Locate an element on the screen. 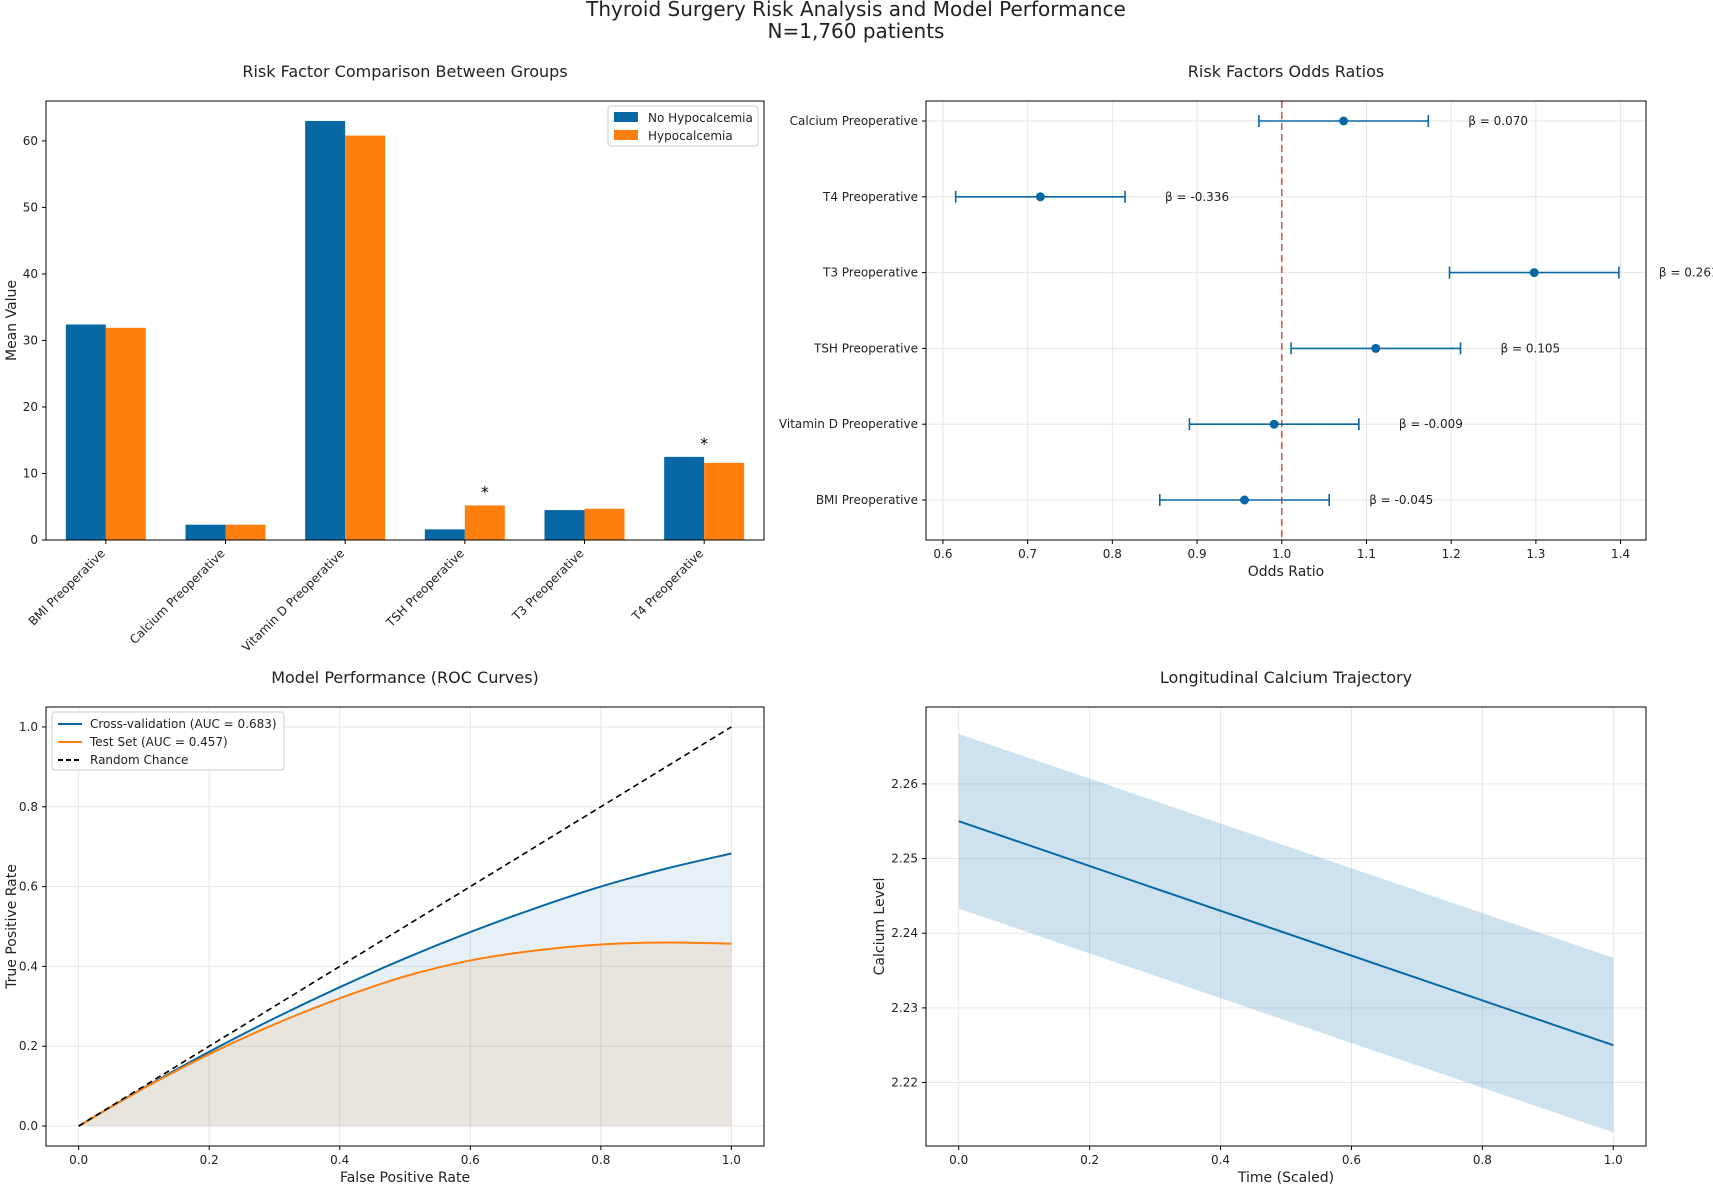 This screenshot has width=1713, height=1185. y-tick-label: 60 is located at coordinates (30, 141).